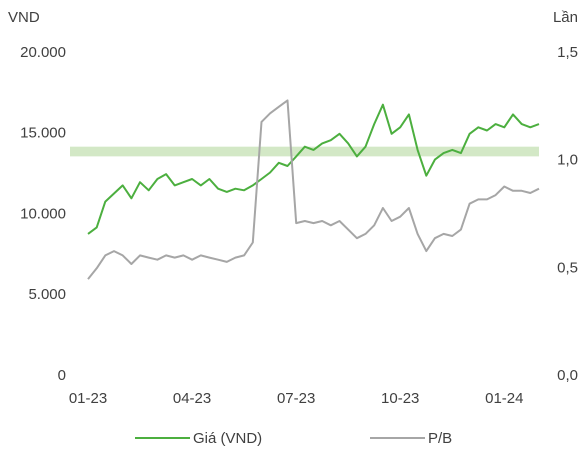  What do you see at coordinates (567, 52) in the screenshot?
I see `y2-tick-label: 1,5` at bounding box center [567, 52].